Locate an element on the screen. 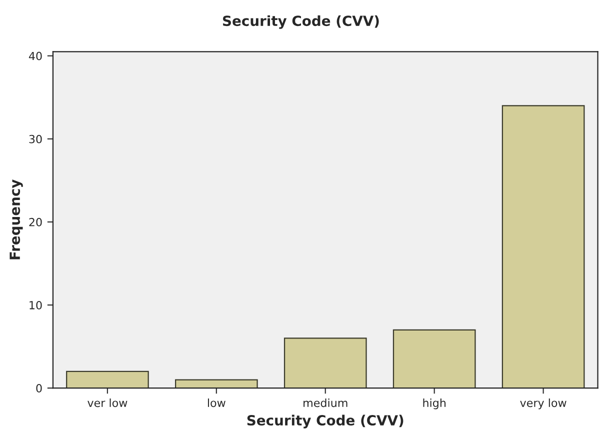 Image resolution: width=602 pixels, height=438 pixels. x-tick-label: medium is located at coordinates (326, 403).